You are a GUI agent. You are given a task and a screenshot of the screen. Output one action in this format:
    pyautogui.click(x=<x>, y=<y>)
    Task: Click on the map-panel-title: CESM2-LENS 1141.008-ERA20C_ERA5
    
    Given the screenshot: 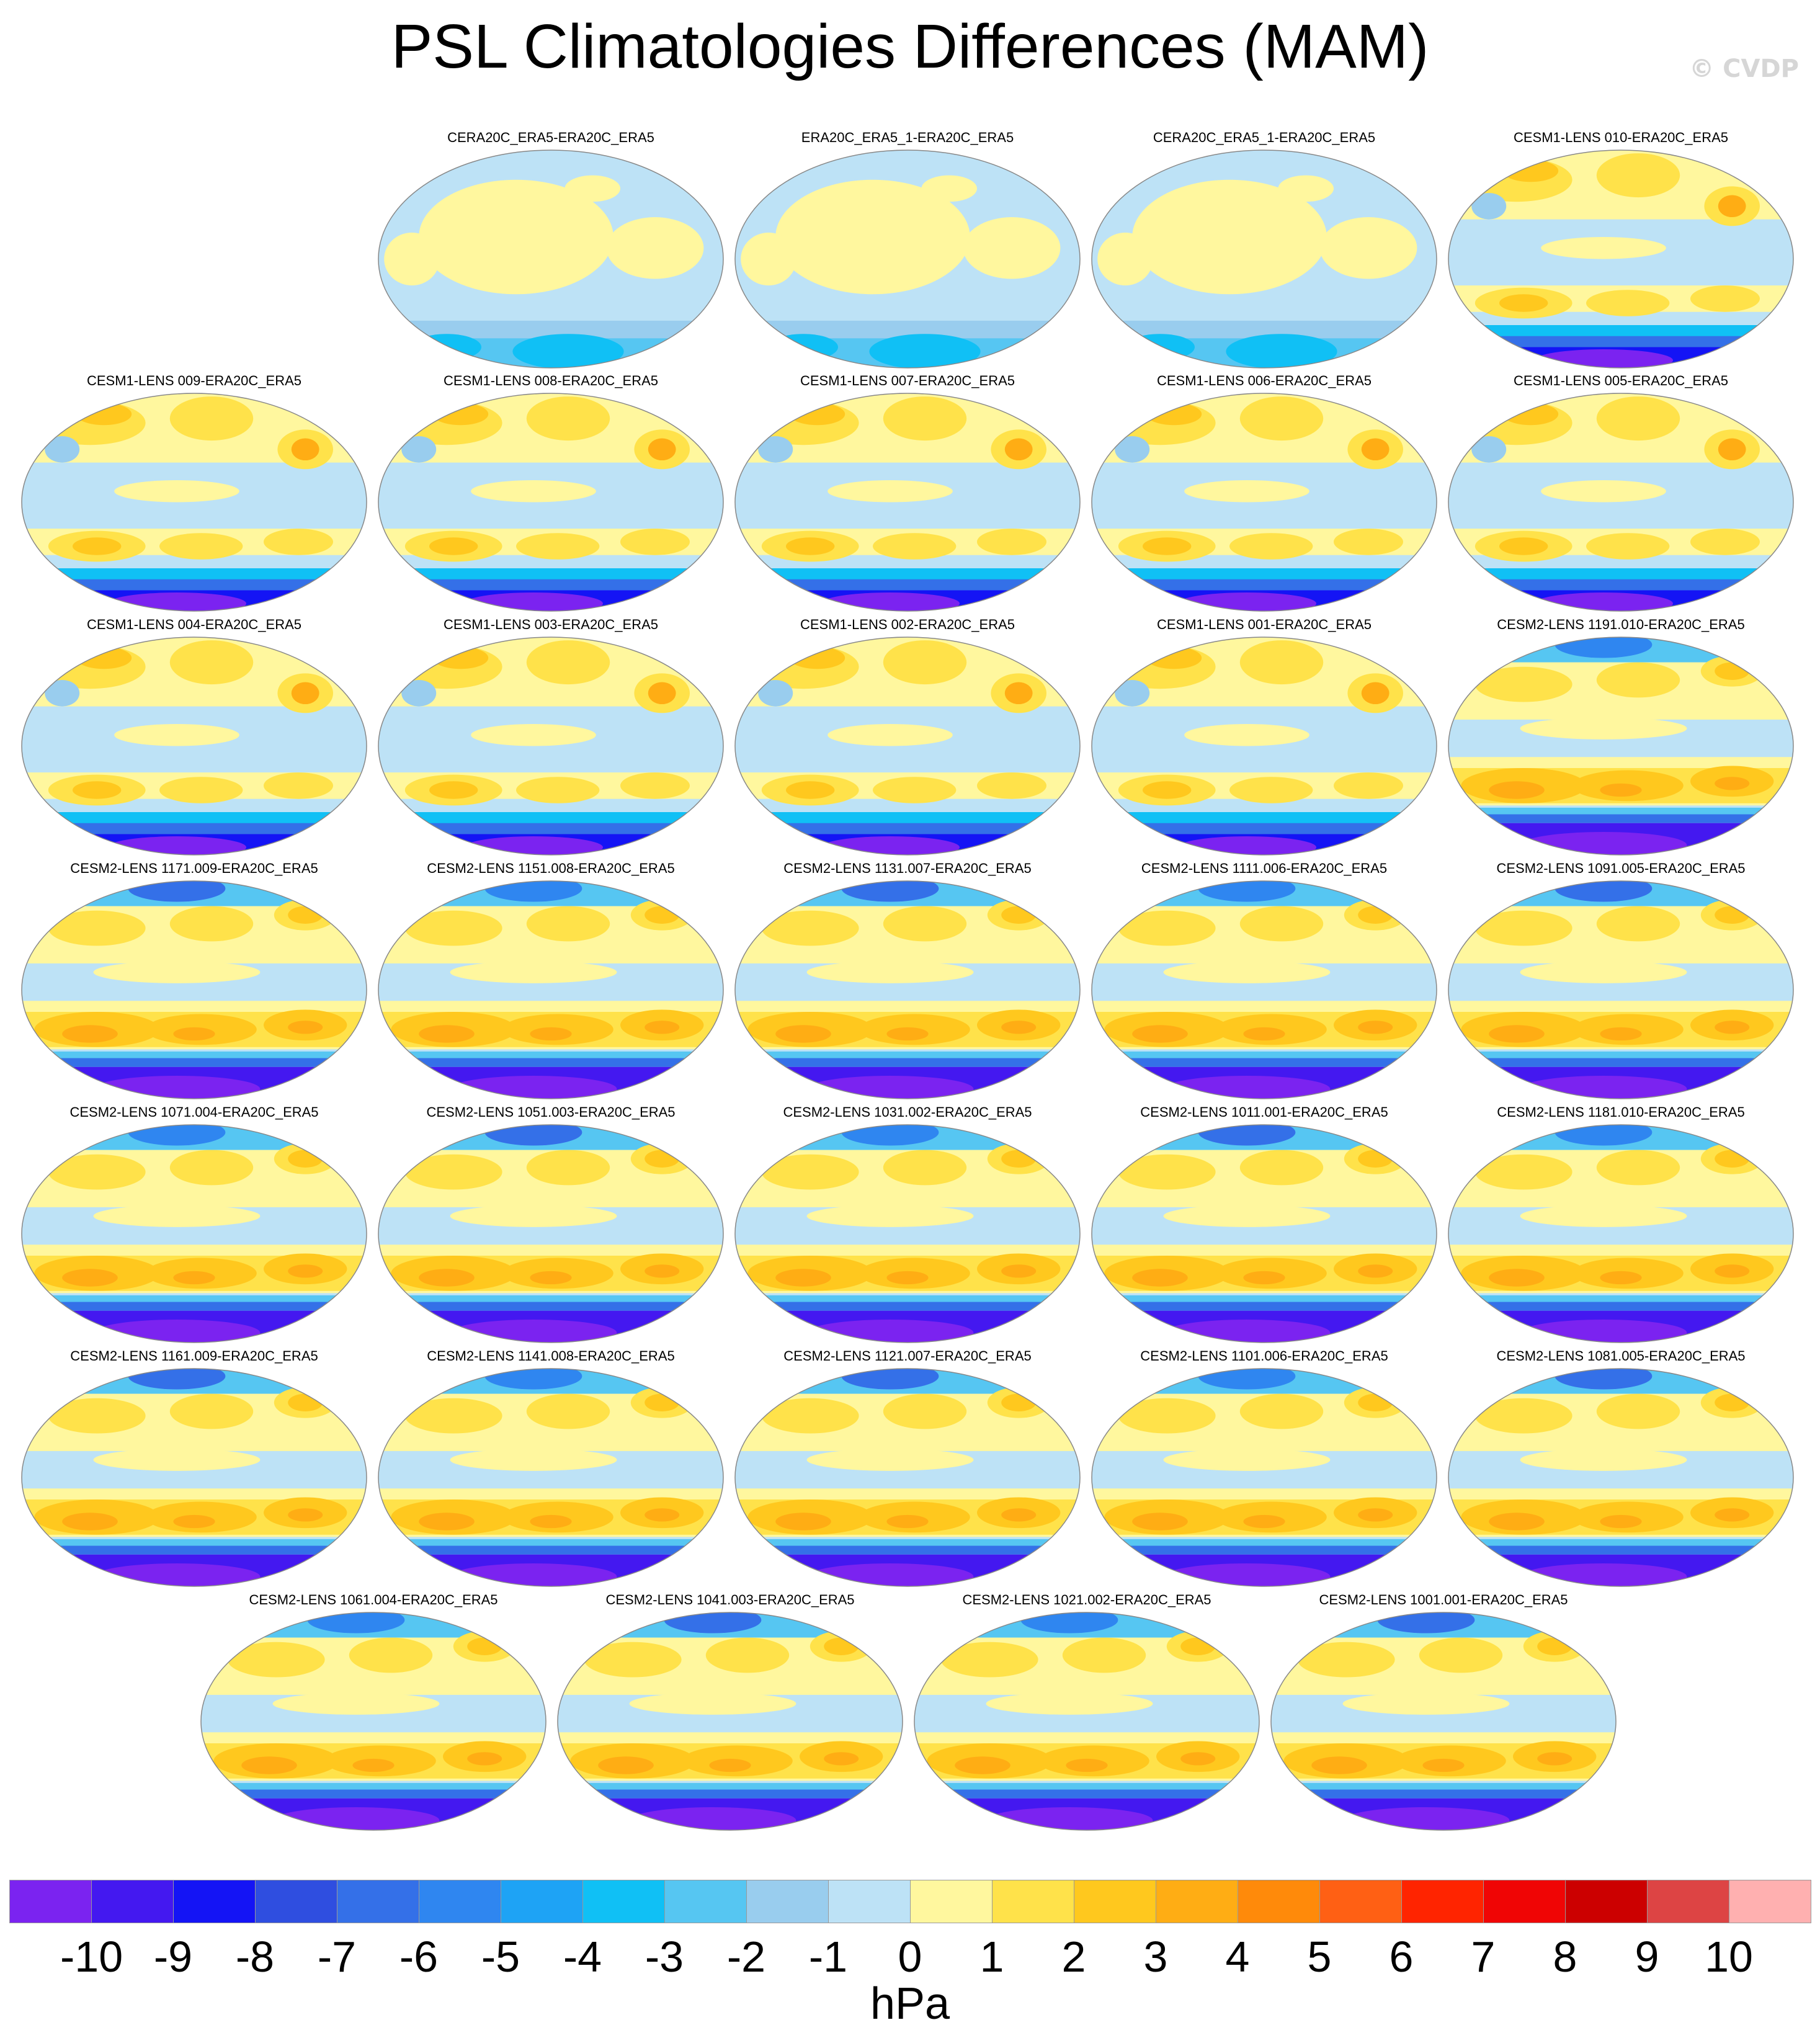 What is the action you would take?
    pyautogui.click(x=551, y=1356)
    